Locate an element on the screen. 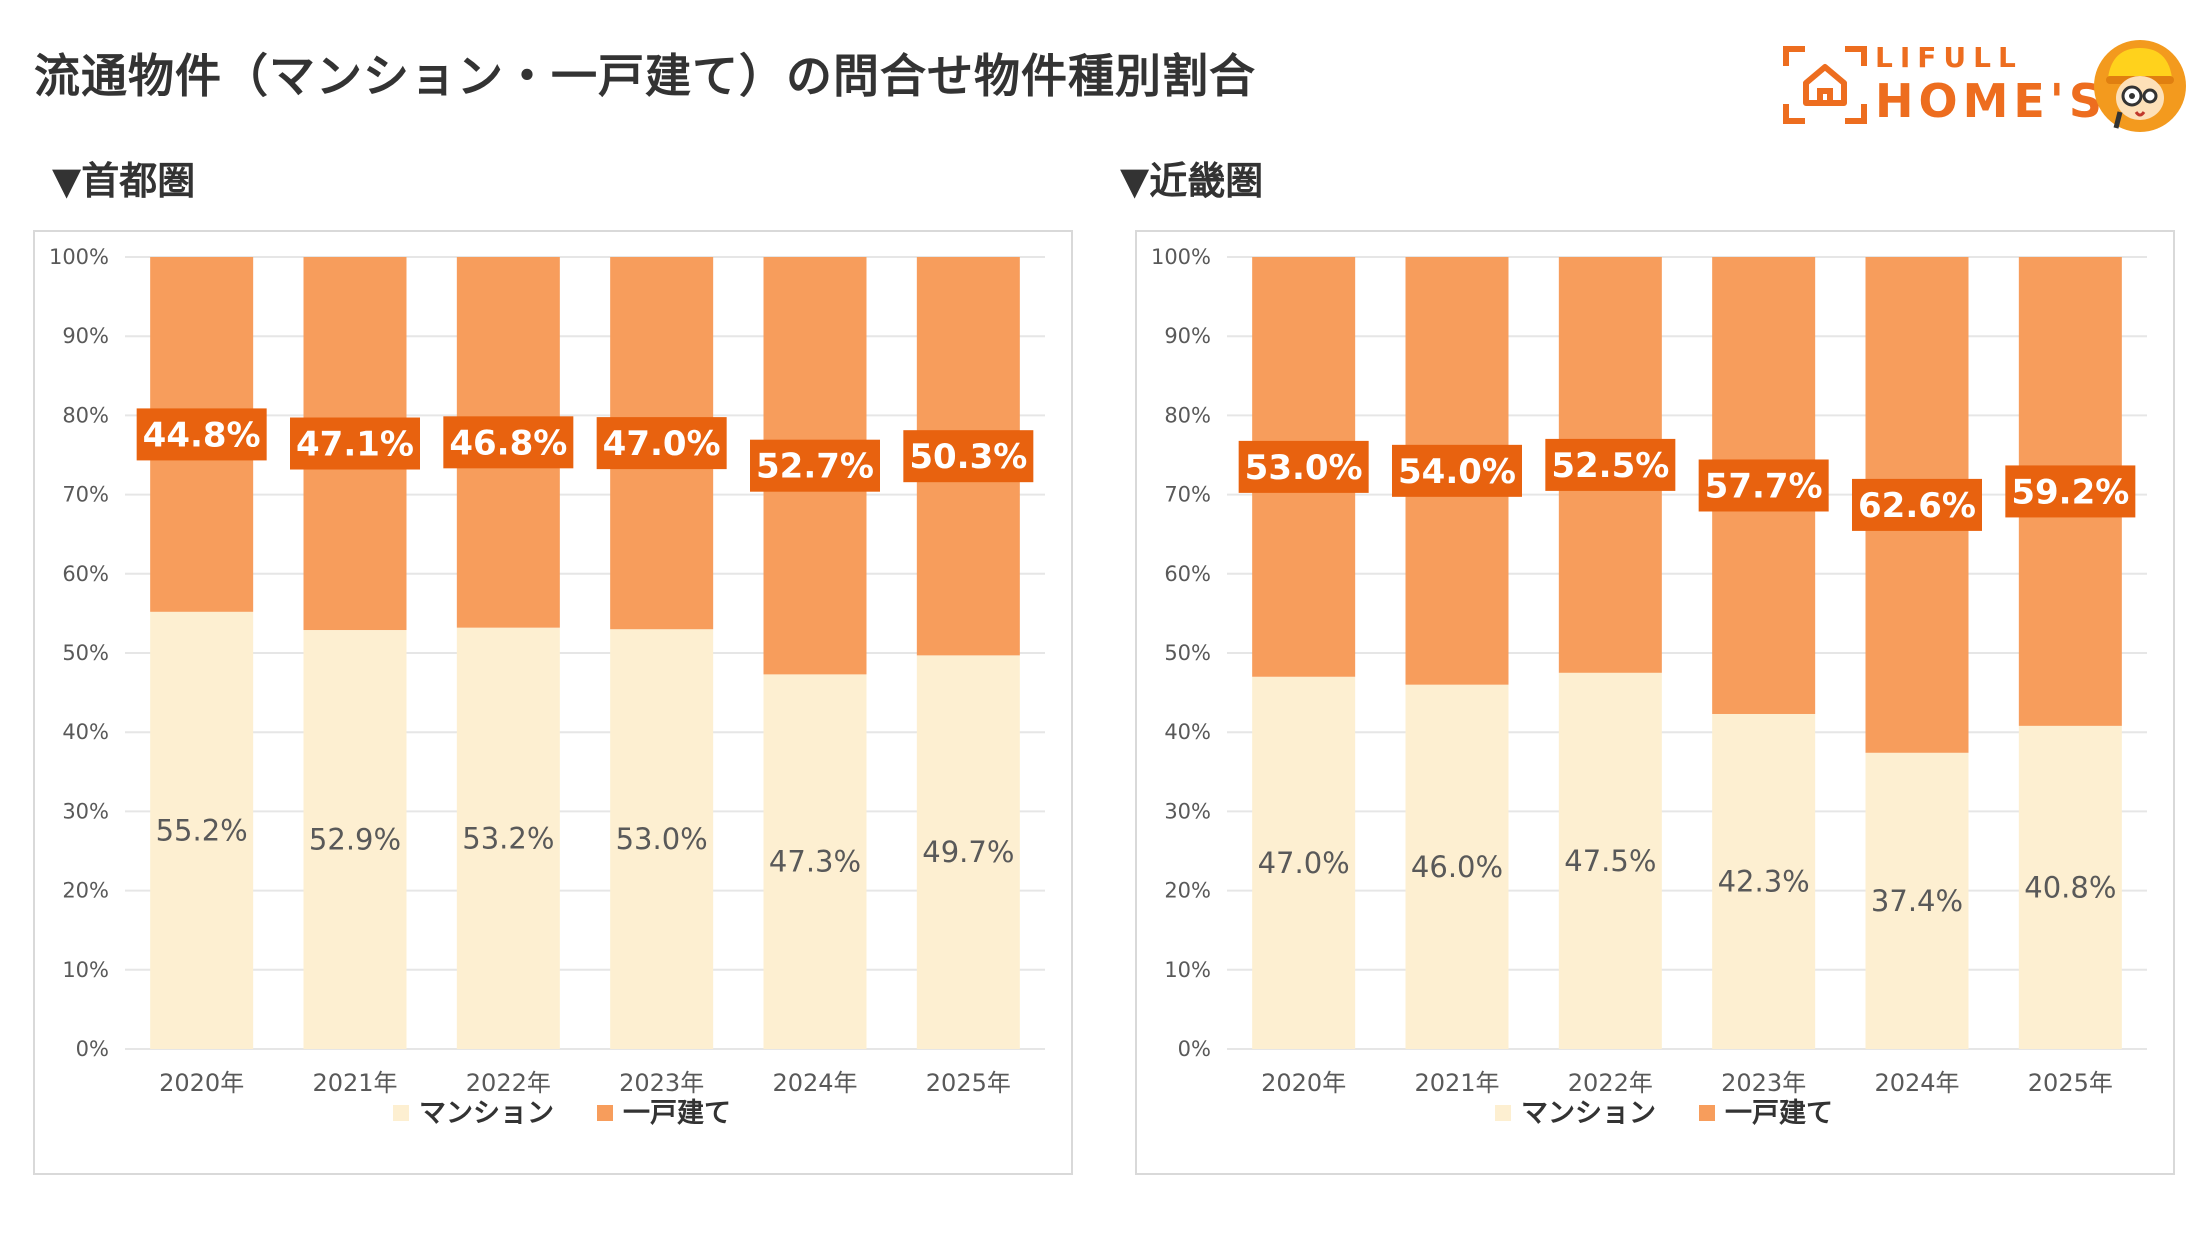  logo-wordmark: LIFULL HOME'S is located at coordinates (1991, 84).